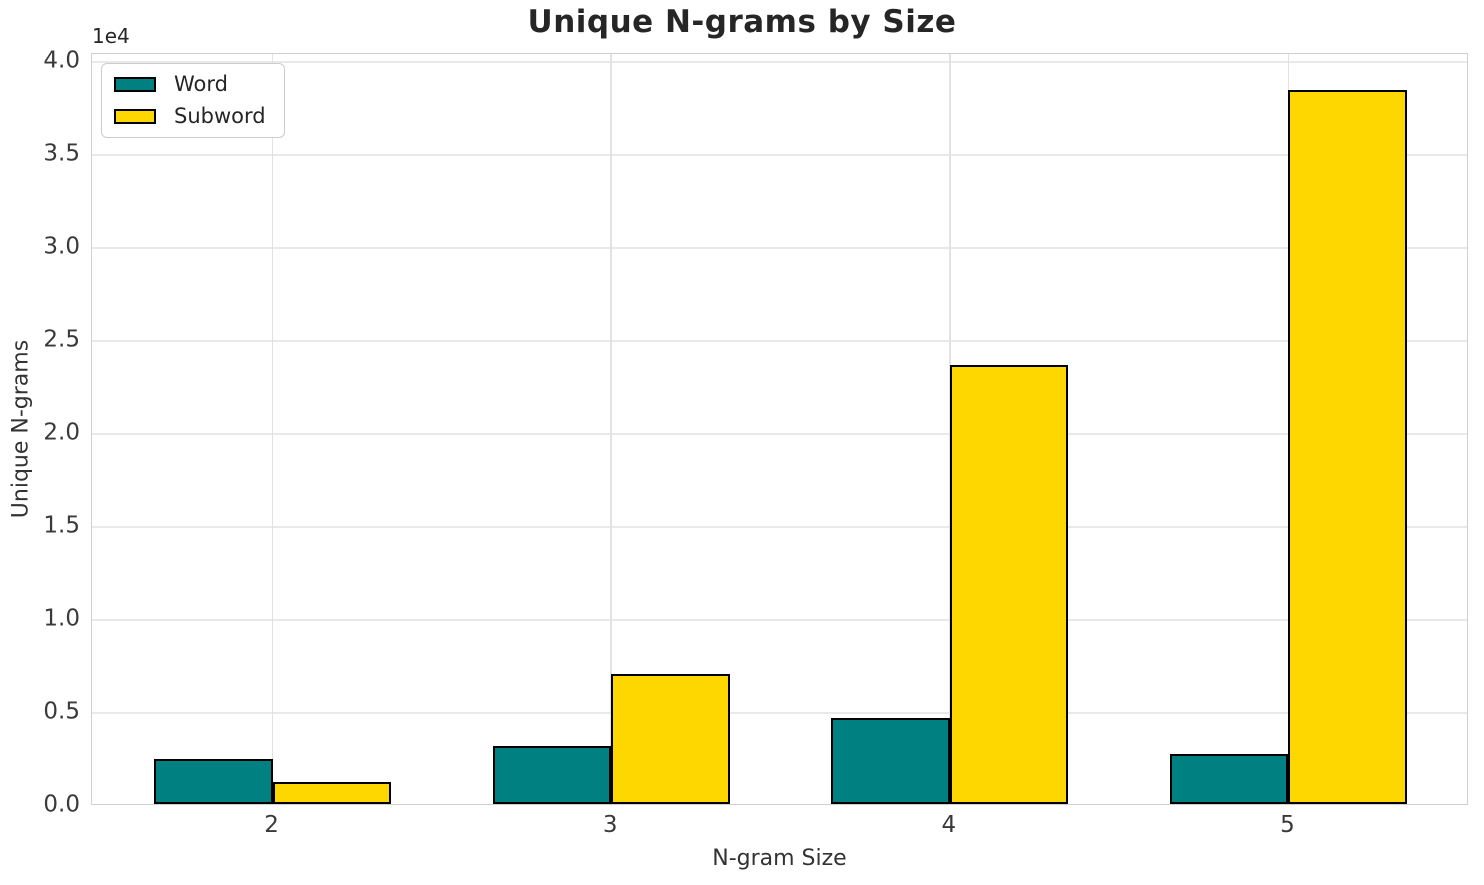 This screenshot has width=1484, height=885. Describe the element at coordinates (61, 339) in the screenshot. I see `y-tick-label: 2.5` at that location.